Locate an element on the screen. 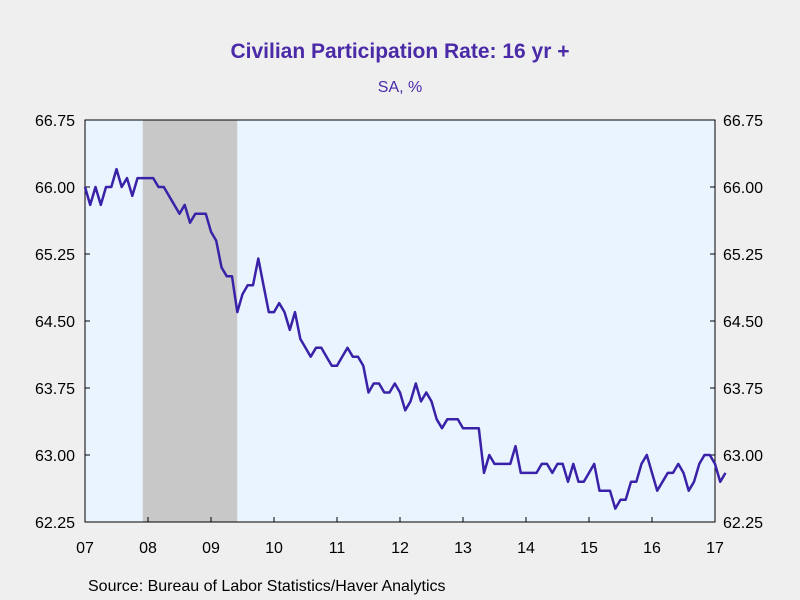  y-tick-label-right: 66.00 is located at coordinates (743, 188).